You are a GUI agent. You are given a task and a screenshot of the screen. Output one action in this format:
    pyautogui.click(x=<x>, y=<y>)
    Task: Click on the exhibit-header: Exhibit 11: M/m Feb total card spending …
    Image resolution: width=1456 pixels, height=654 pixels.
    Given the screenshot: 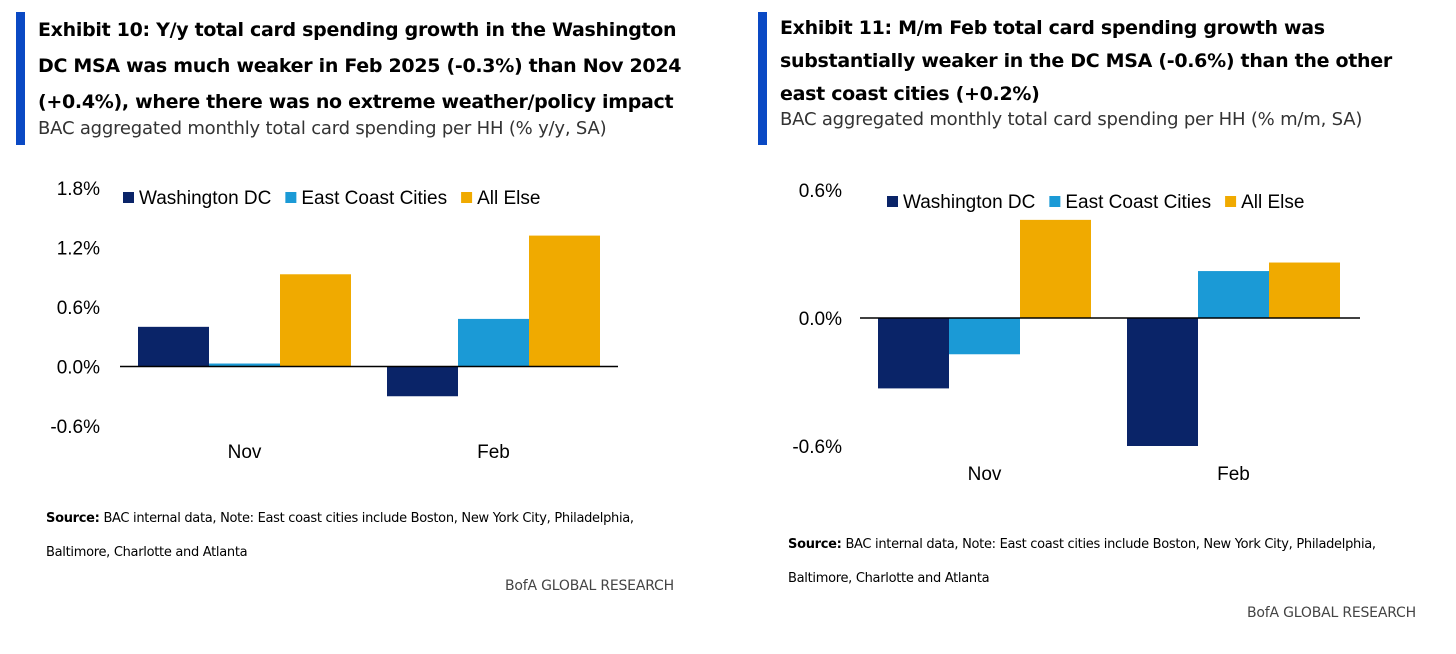 What is the action you would take?
    pyautogui.click(x=1110, y=71)
    